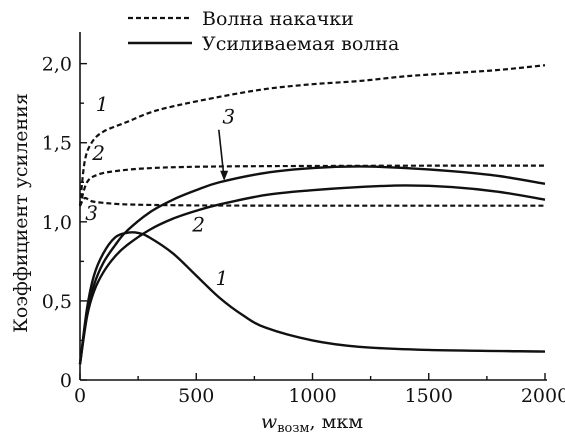 The image size is (565, 432). Describe the element at coordinates (57, 223) in the screenshot. I see `y-tick-label: 1,0` at that location.